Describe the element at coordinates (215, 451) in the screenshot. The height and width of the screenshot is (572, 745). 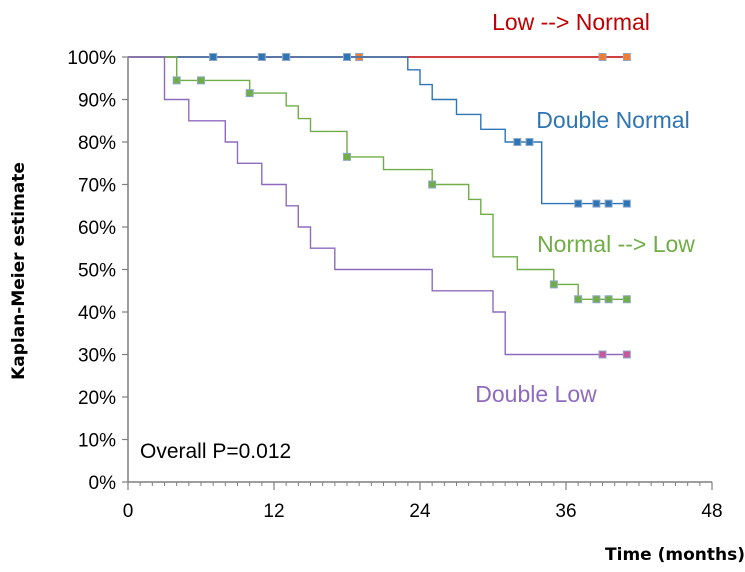
I see `overall-p-value: Overall P=0.012` at that location.